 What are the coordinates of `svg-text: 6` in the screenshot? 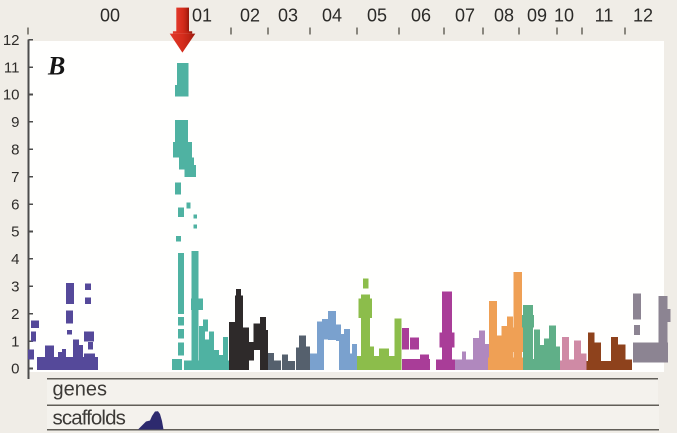 It's located at (15, 204).